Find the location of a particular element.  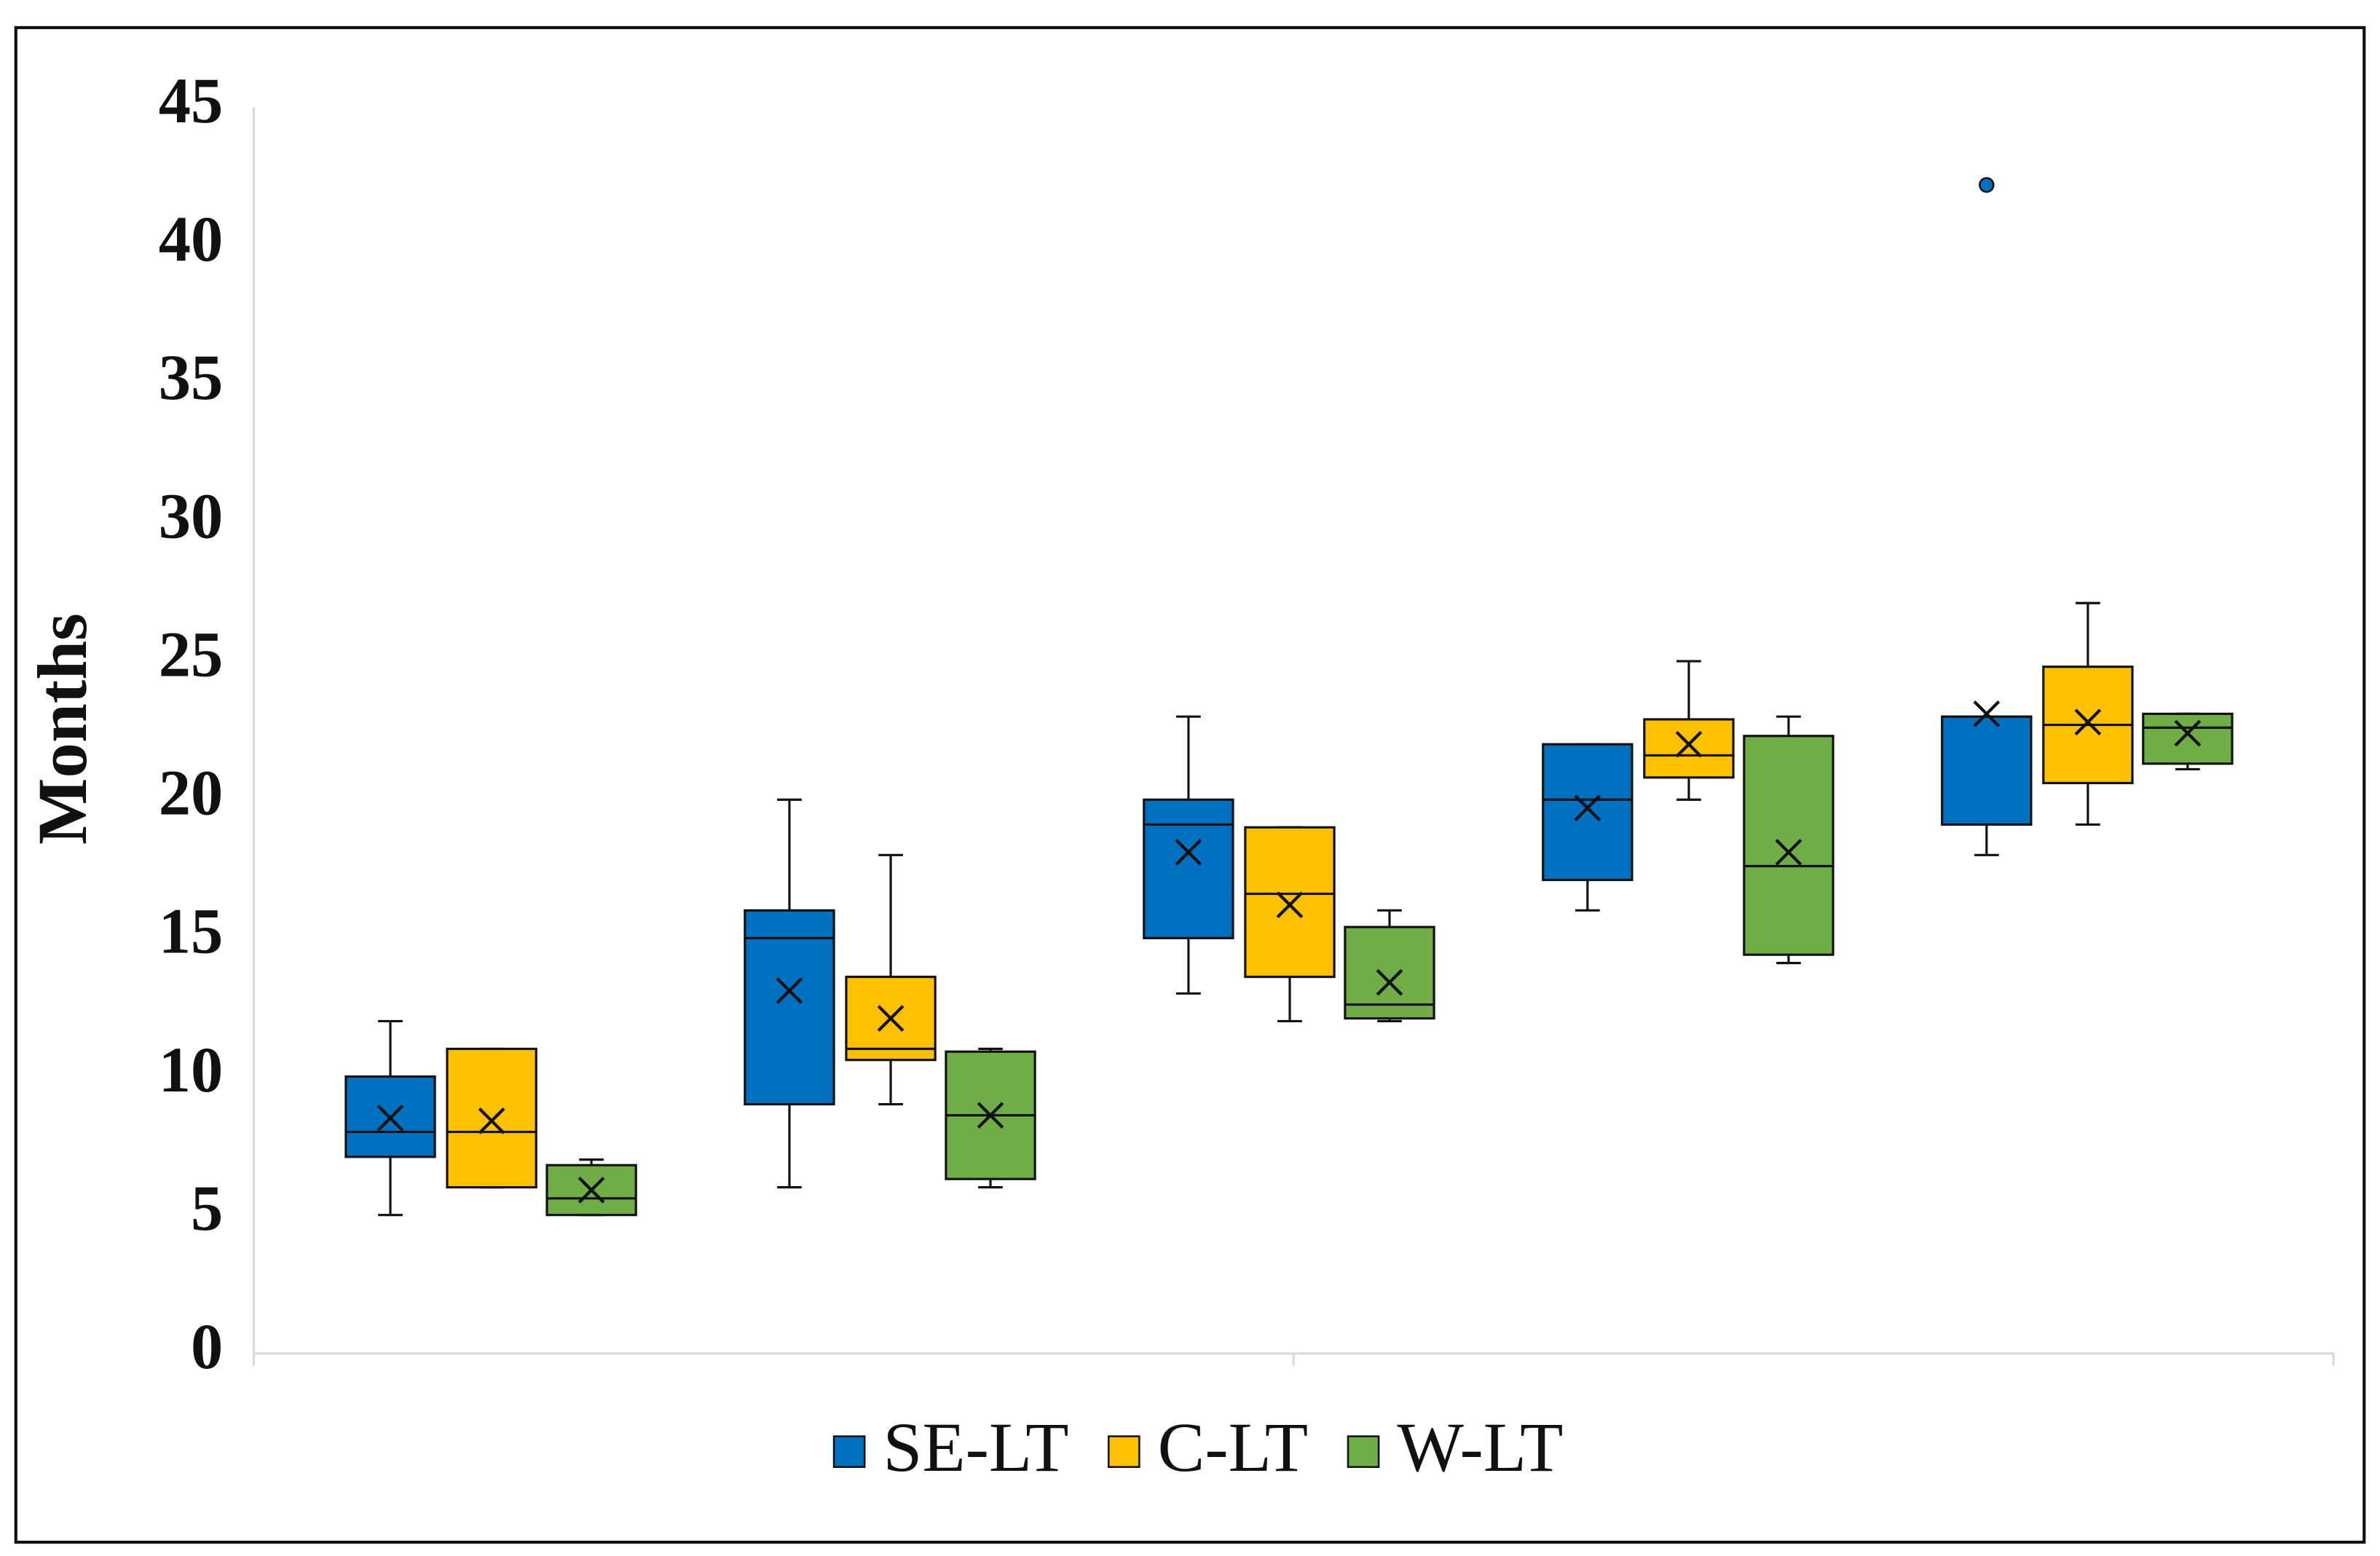

y-tick-label: 5 is located at coordinates (207, 1209).